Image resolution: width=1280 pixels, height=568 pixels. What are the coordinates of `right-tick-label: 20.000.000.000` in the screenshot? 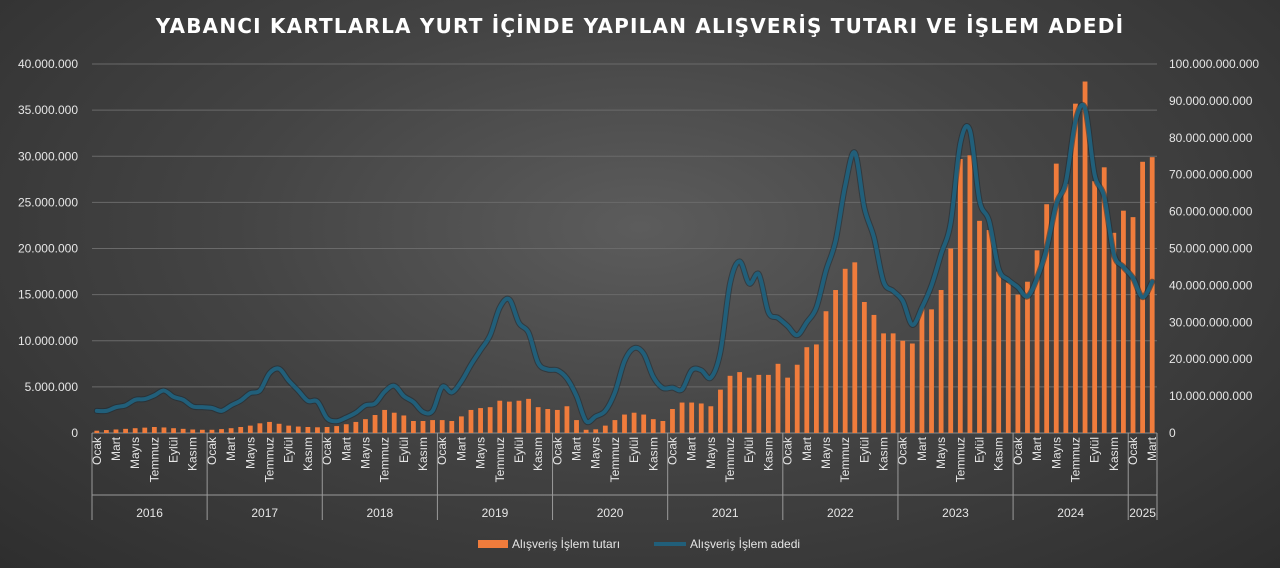 It's located at (1211, 359).